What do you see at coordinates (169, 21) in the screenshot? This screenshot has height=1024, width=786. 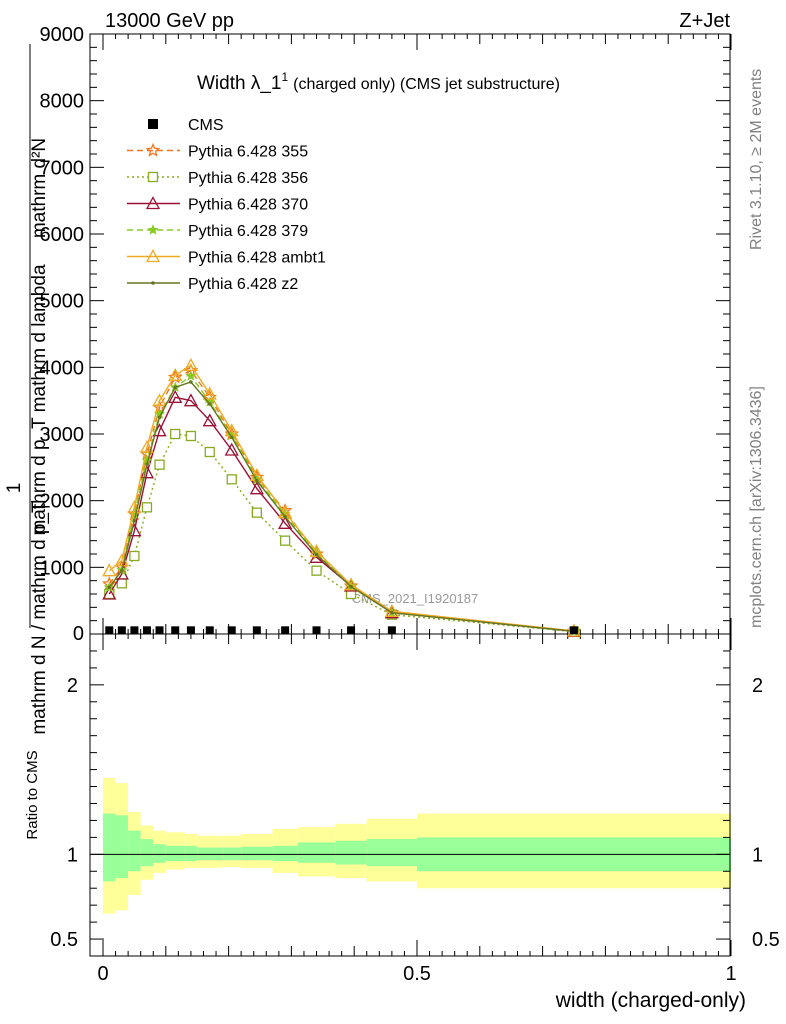 I see `header-left: 13000 GeV pp` at bounding box center [169, 21].